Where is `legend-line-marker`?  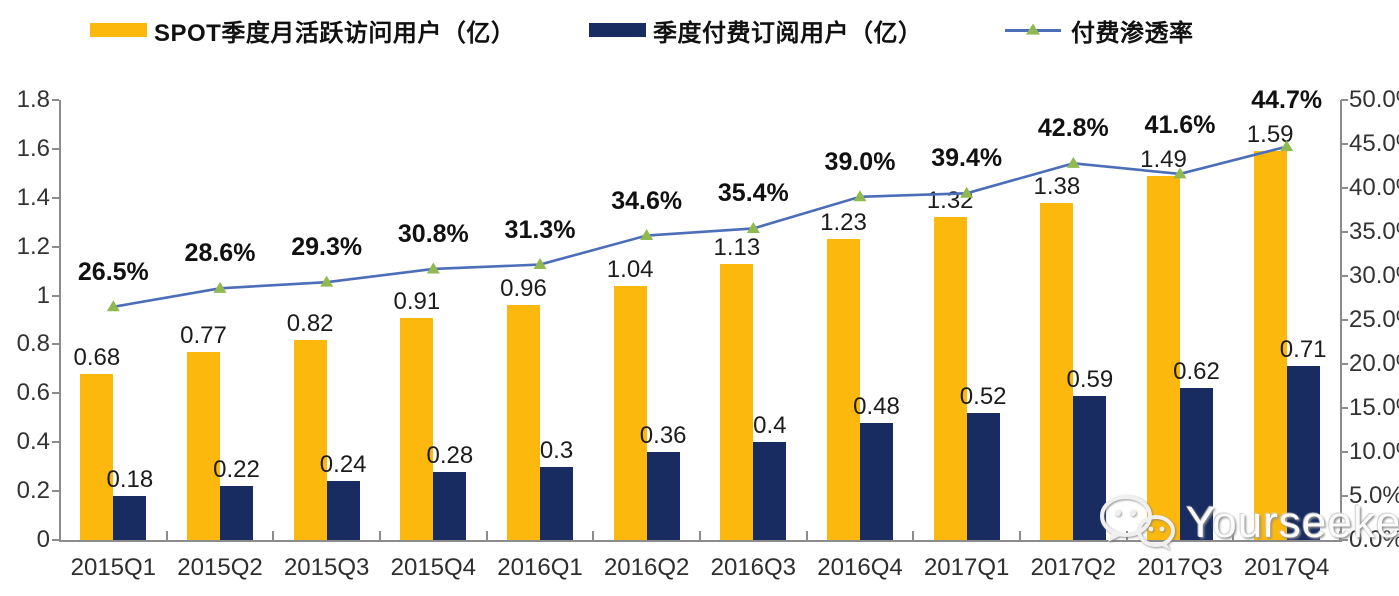
legend-line-marker is located at coordinates (1033, 29).